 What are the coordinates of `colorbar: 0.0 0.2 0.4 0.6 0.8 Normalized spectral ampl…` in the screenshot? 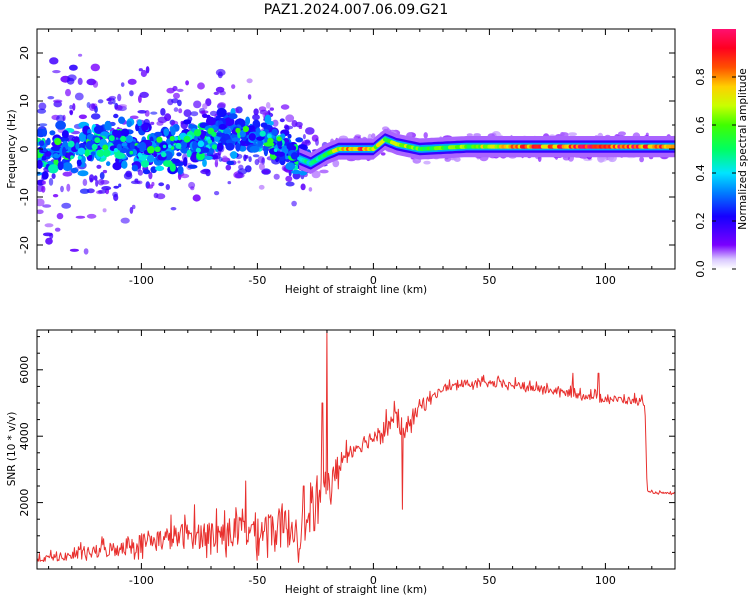 It's located at (721, 153).